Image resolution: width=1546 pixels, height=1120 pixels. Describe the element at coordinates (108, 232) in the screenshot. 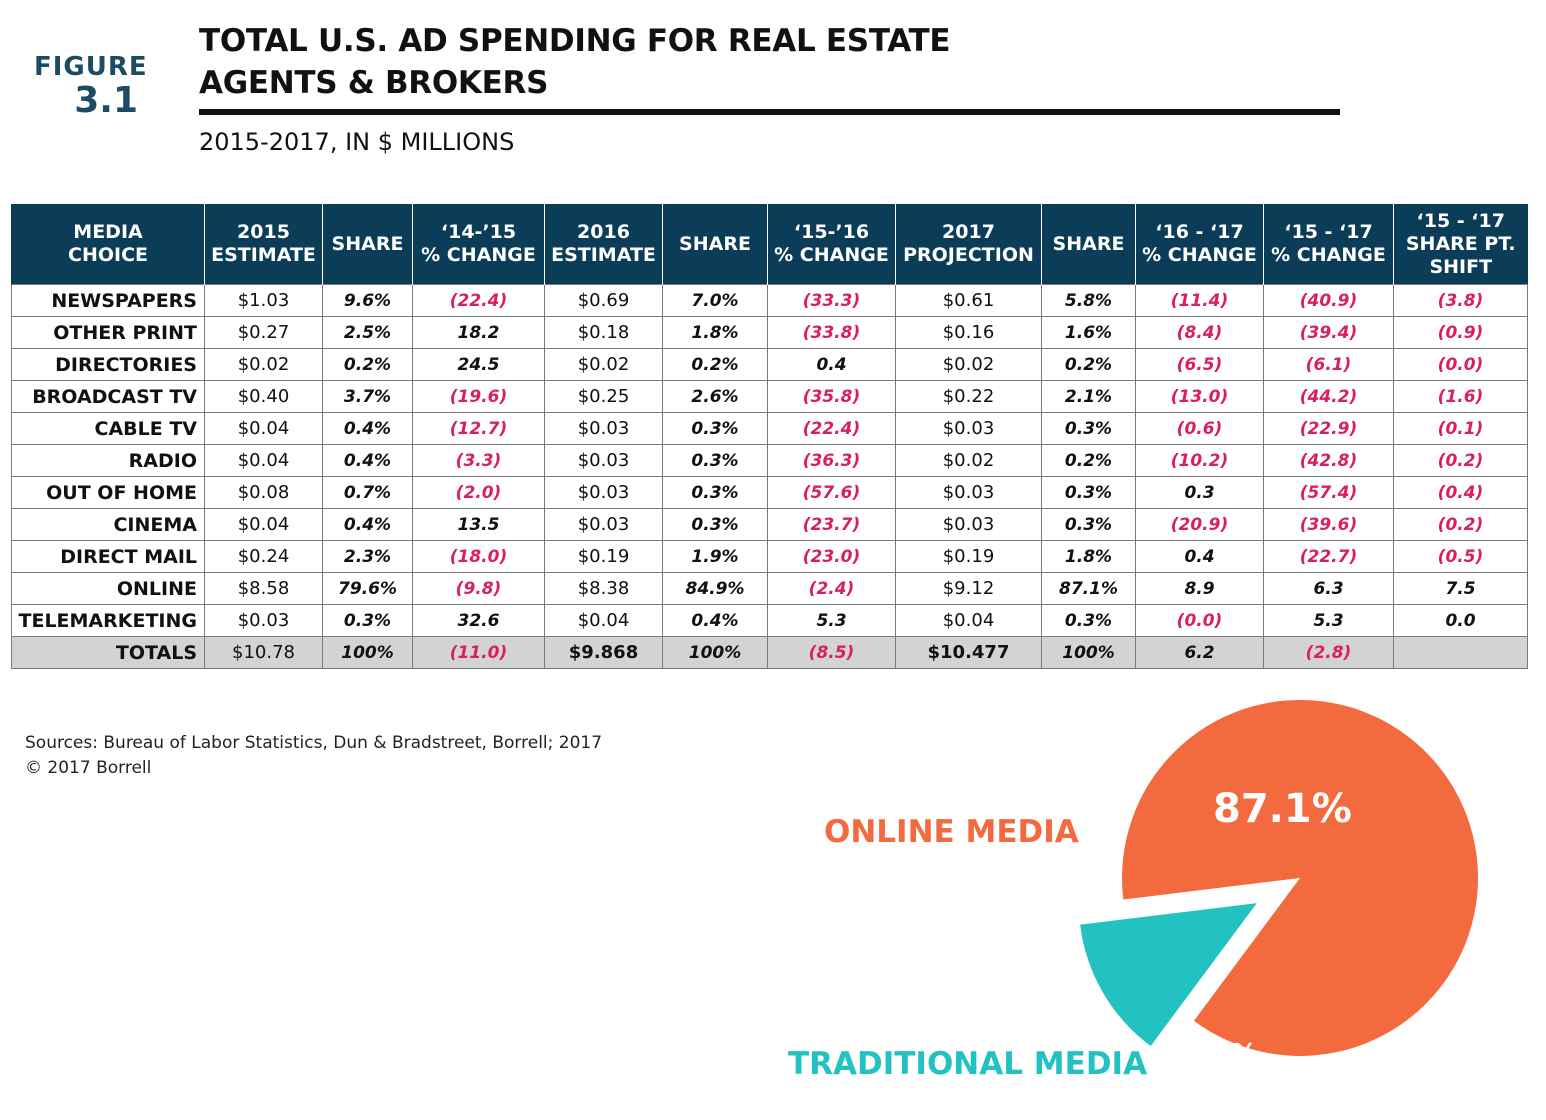

I see `column-header-line: MEDIA` at that location.